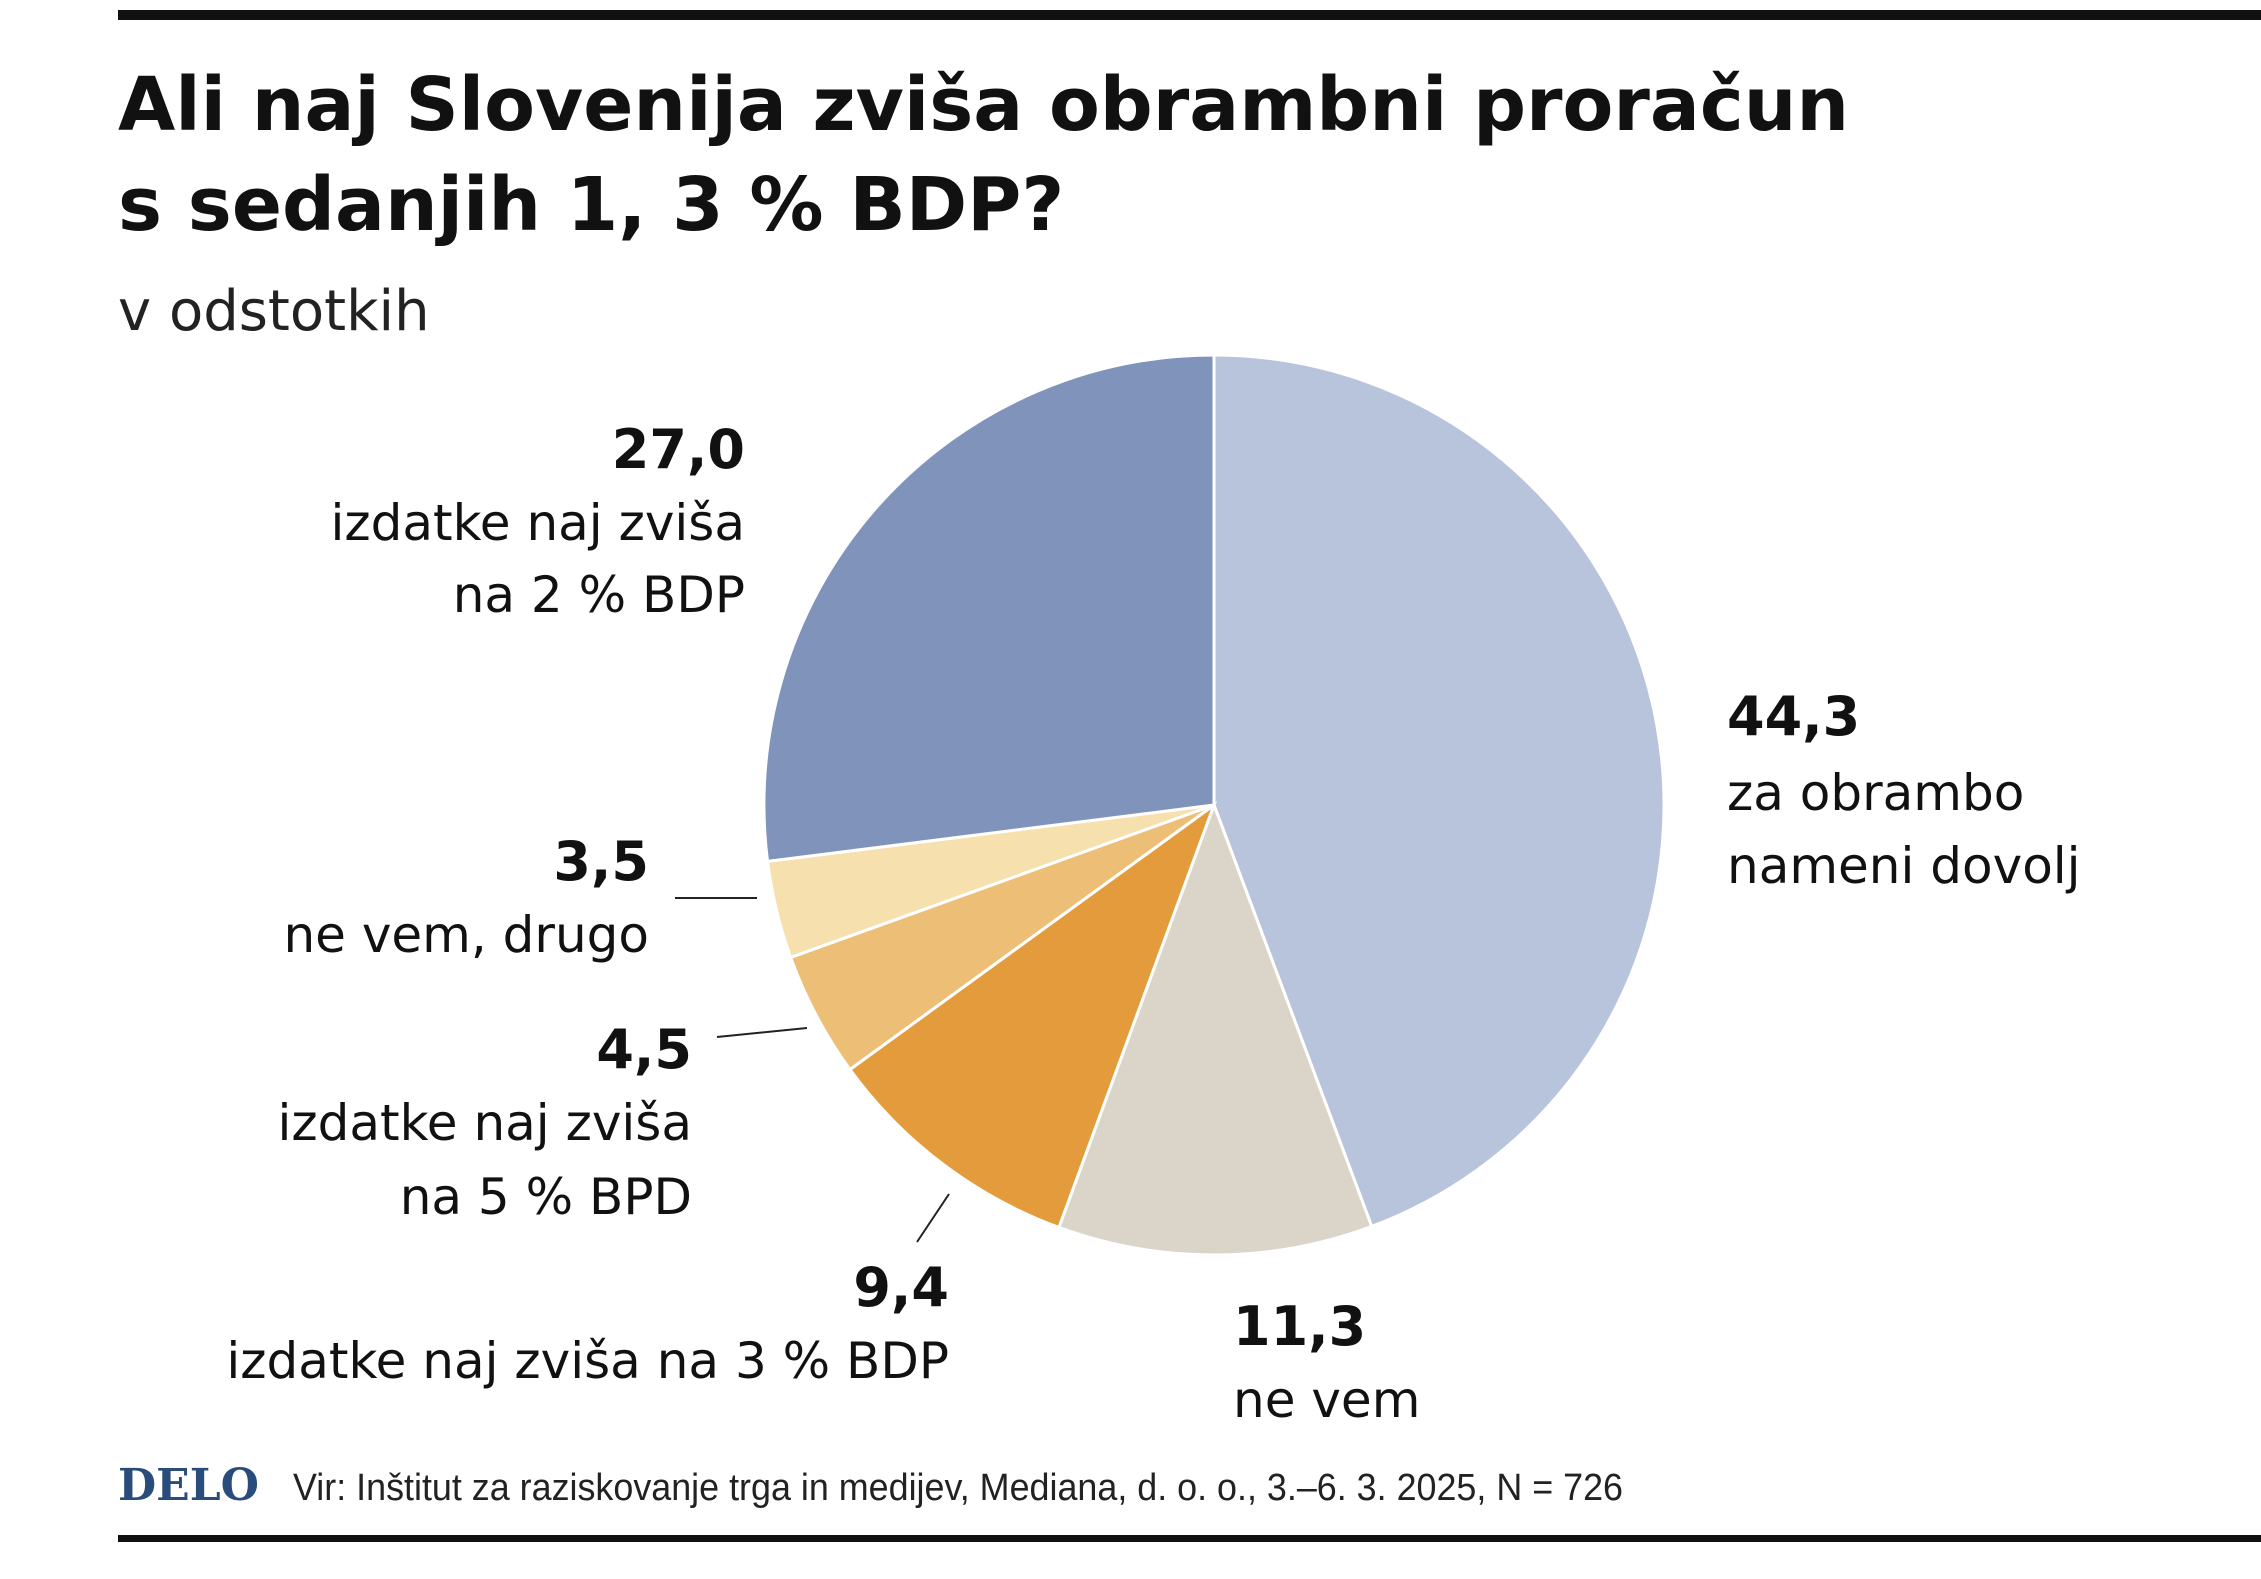 The height and width of the screenshot is (1579, 2261). I want to click on delo-logo: DELO, so click(188, 1485).